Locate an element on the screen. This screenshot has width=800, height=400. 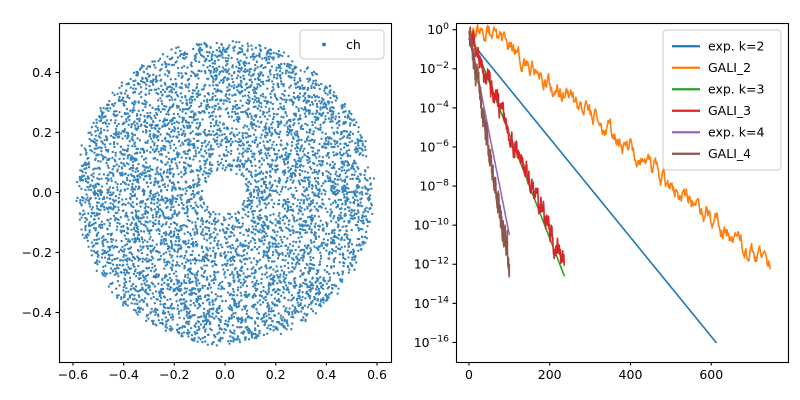
x-tick-label: 0.2 is located at coordinates (276, 374).